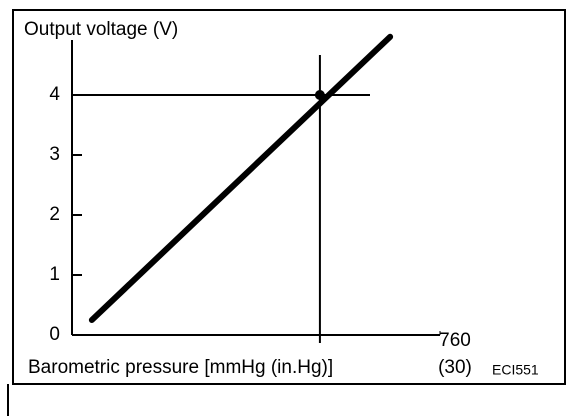 The image size is (576, 416). Describe the element at coordinates (515, 370) in the screenshot. I see `figure-code: ECI551` at that location.